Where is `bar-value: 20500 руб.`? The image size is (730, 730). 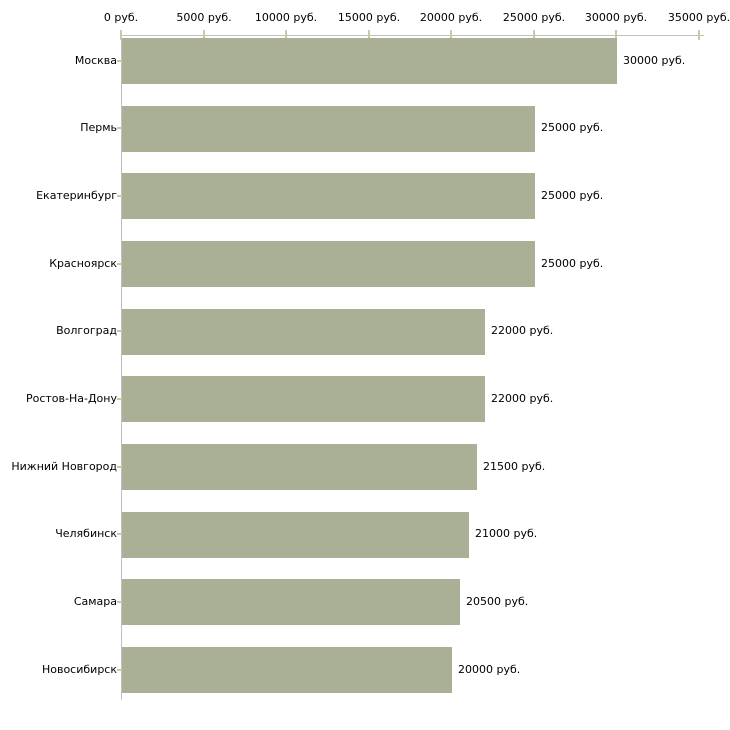
bar-value: 20500 руб. is located at coordinates (497, 601).